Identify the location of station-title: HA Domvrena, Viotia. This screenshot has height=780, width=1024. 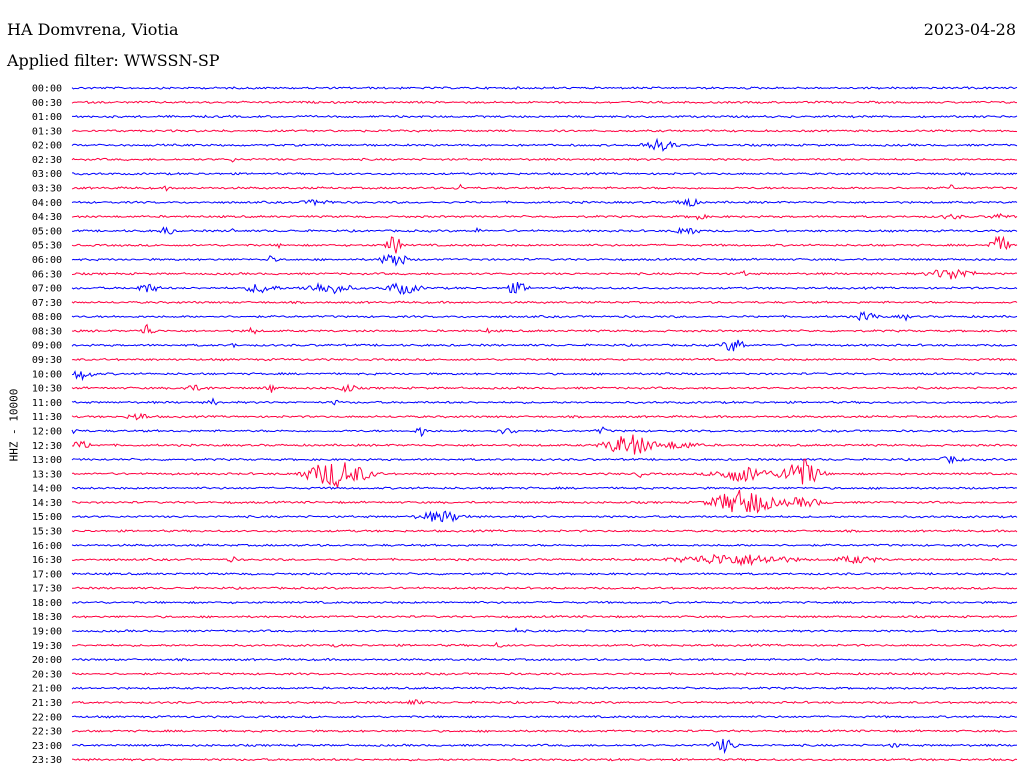
(93, 29).